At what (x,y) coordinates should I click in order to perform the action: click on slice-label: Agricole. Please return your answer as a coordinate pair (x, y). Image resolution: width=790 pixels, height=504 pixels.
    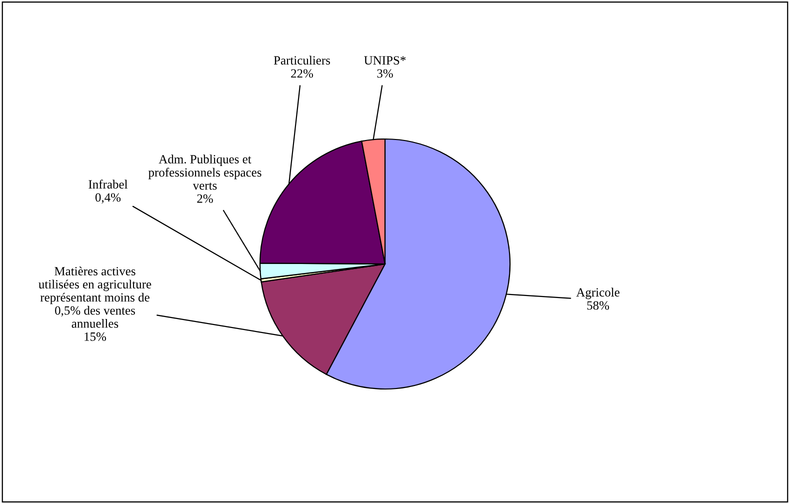
    Looking at the image, I should click on (598, 294).